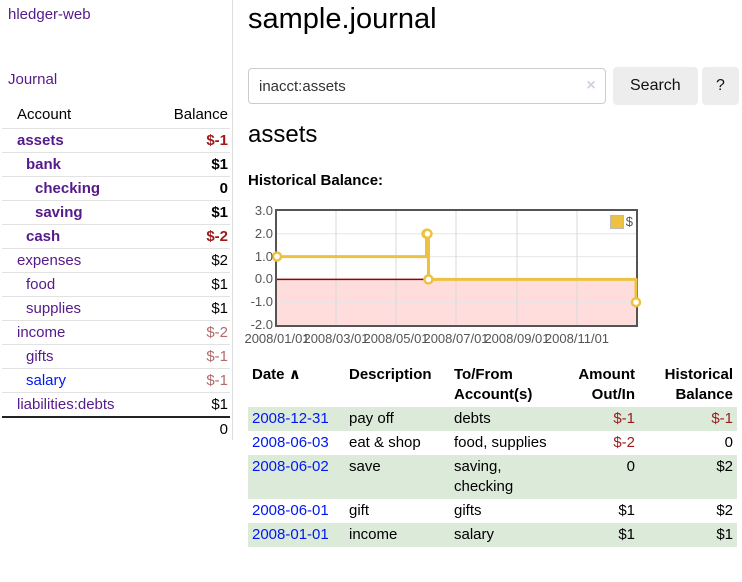 The height and width of the screenshot is (582, 742). What do you see at coordinates (66, 404) in the screenshot?
I see `account-link: liabilities:debts` at bounding box center [66, 404].